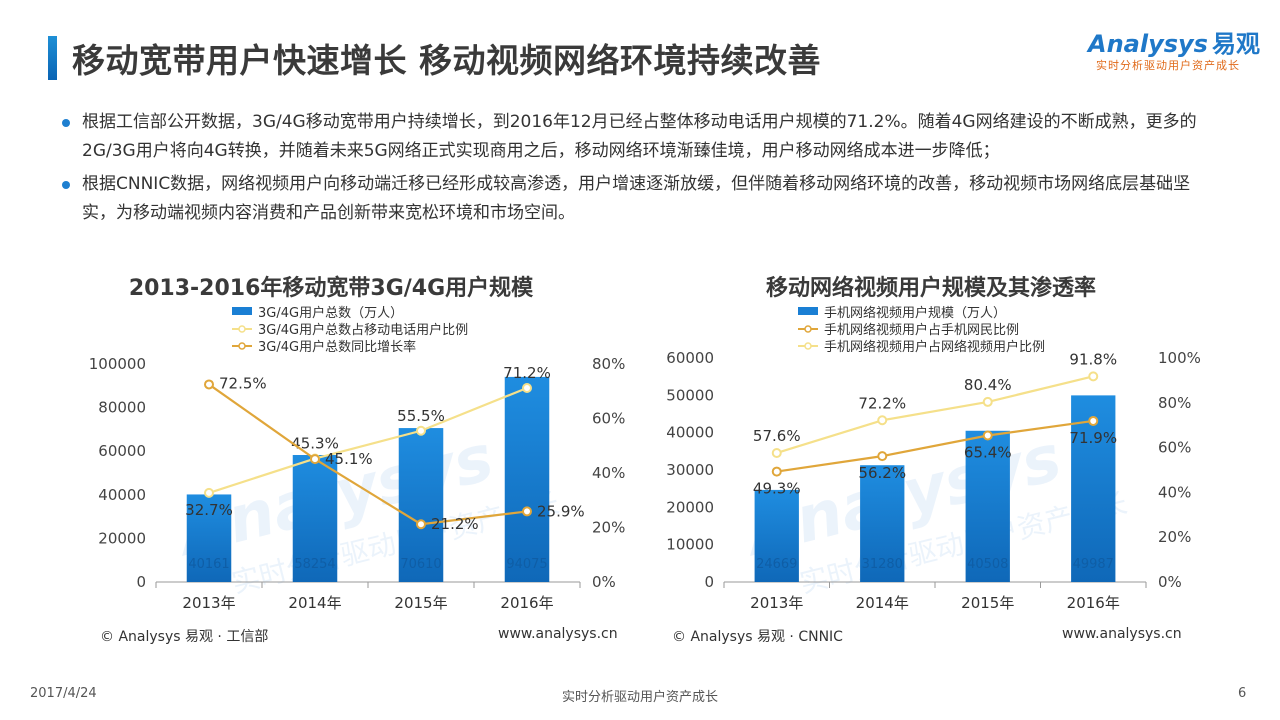 Image resolution: width=1280 pixels, height=720 pixels. What do you see at coordinates (1093, 359) in the screenshot?
I see `series-data-label: 91.8%` at bounding box center [1093, 359].